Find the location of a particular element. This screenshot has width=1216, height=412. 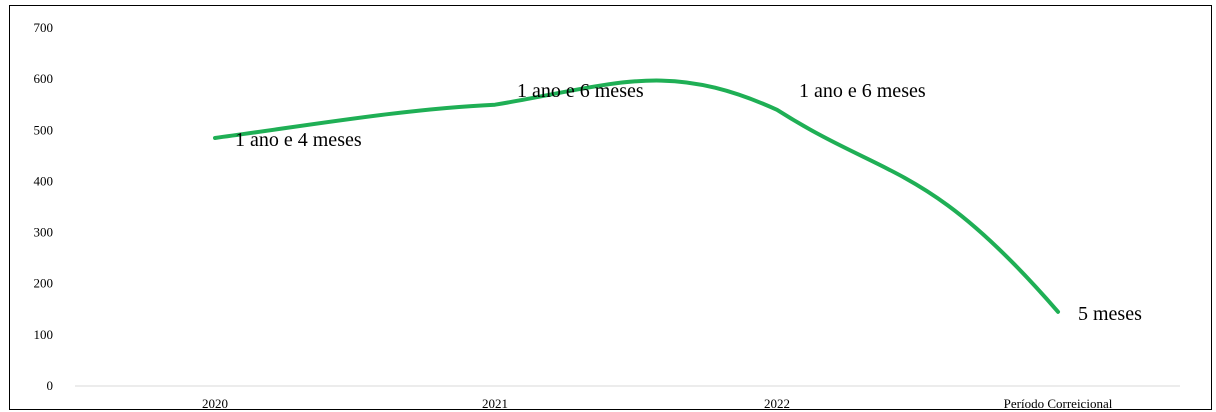

x-tick-label: Período Correicional is located at coordinates (1058, 403).